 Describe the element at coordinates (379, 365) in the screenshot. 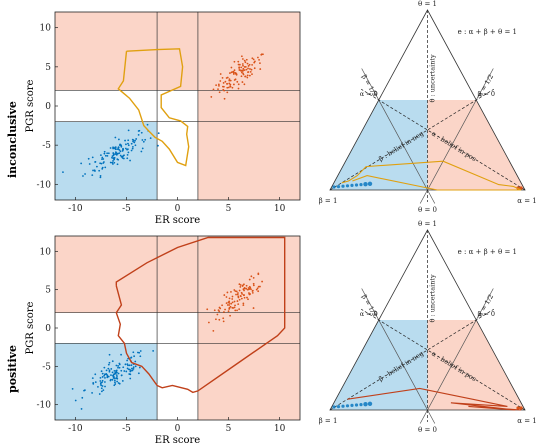

I see `neg-region-simplex` at that location.